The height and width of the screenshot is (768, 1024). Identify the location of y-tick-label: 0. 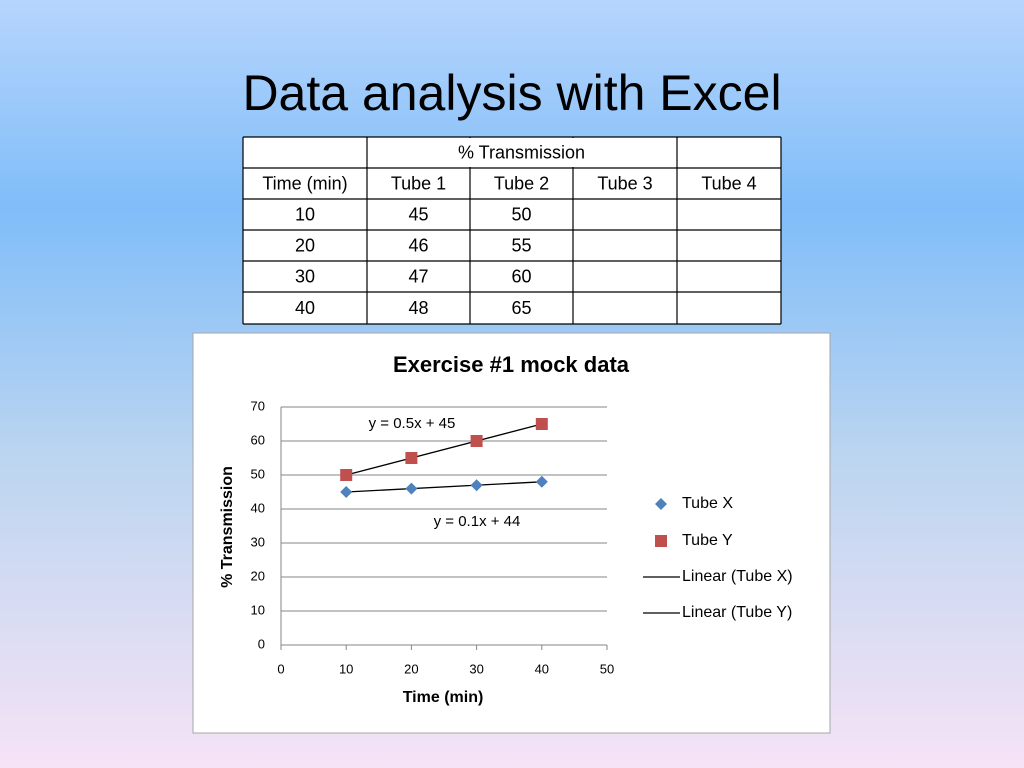
(261, 643).